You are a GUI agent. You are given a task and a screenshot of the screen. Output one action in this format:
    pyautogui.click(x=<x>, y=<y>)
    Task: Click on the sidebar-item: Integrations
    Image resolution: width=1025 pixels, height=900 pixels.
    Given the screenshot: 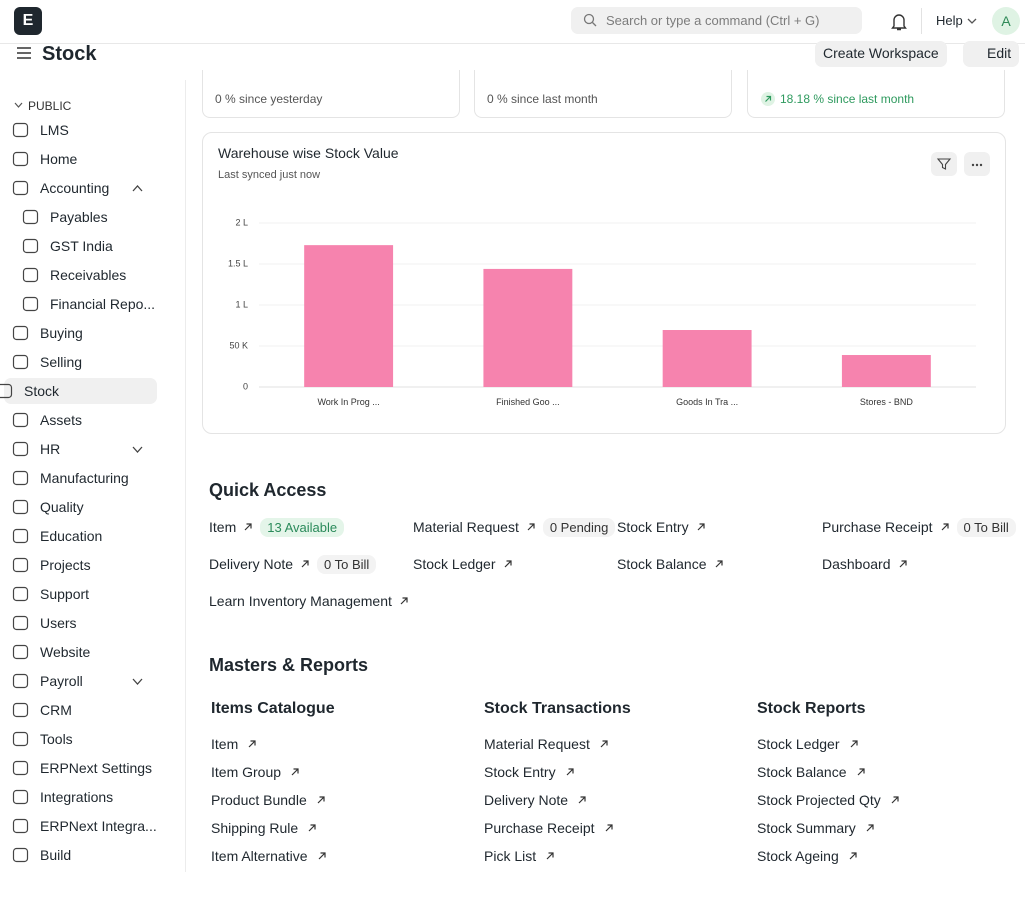 What is the action you would take?
    pyautogui.click(x=84, y=797)
    